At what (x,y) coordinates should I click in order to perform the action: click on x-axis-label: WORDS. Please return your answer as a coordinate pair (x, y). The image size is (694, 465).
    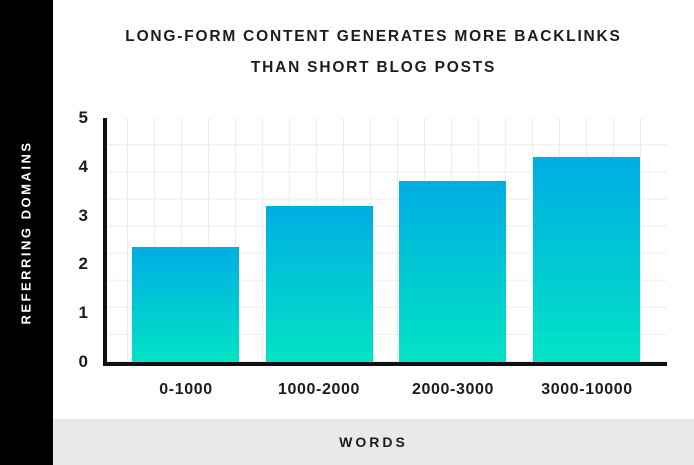
    Looking at the image, I should click on (373, 442).